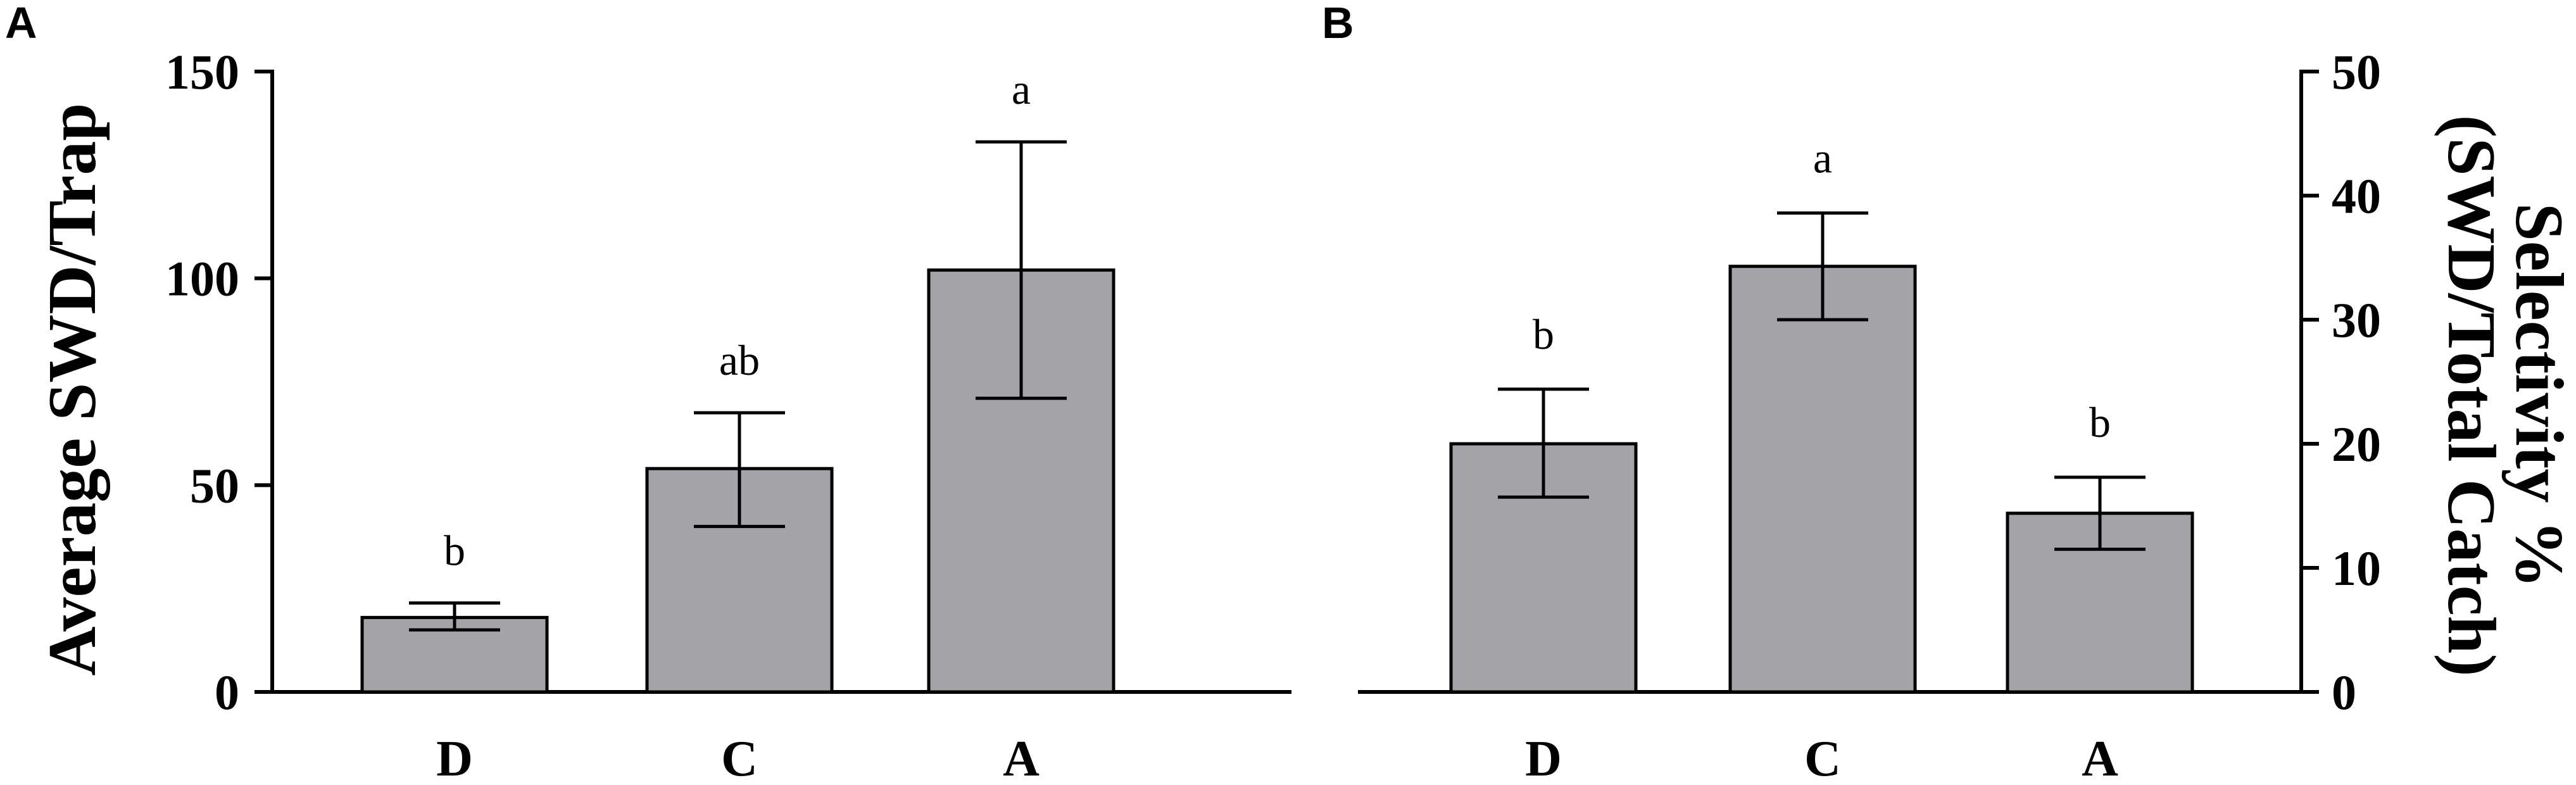  Describe the element at coordinates (1021, 758) in the screenshot. I see `x-tick-label-a: A` at that location.